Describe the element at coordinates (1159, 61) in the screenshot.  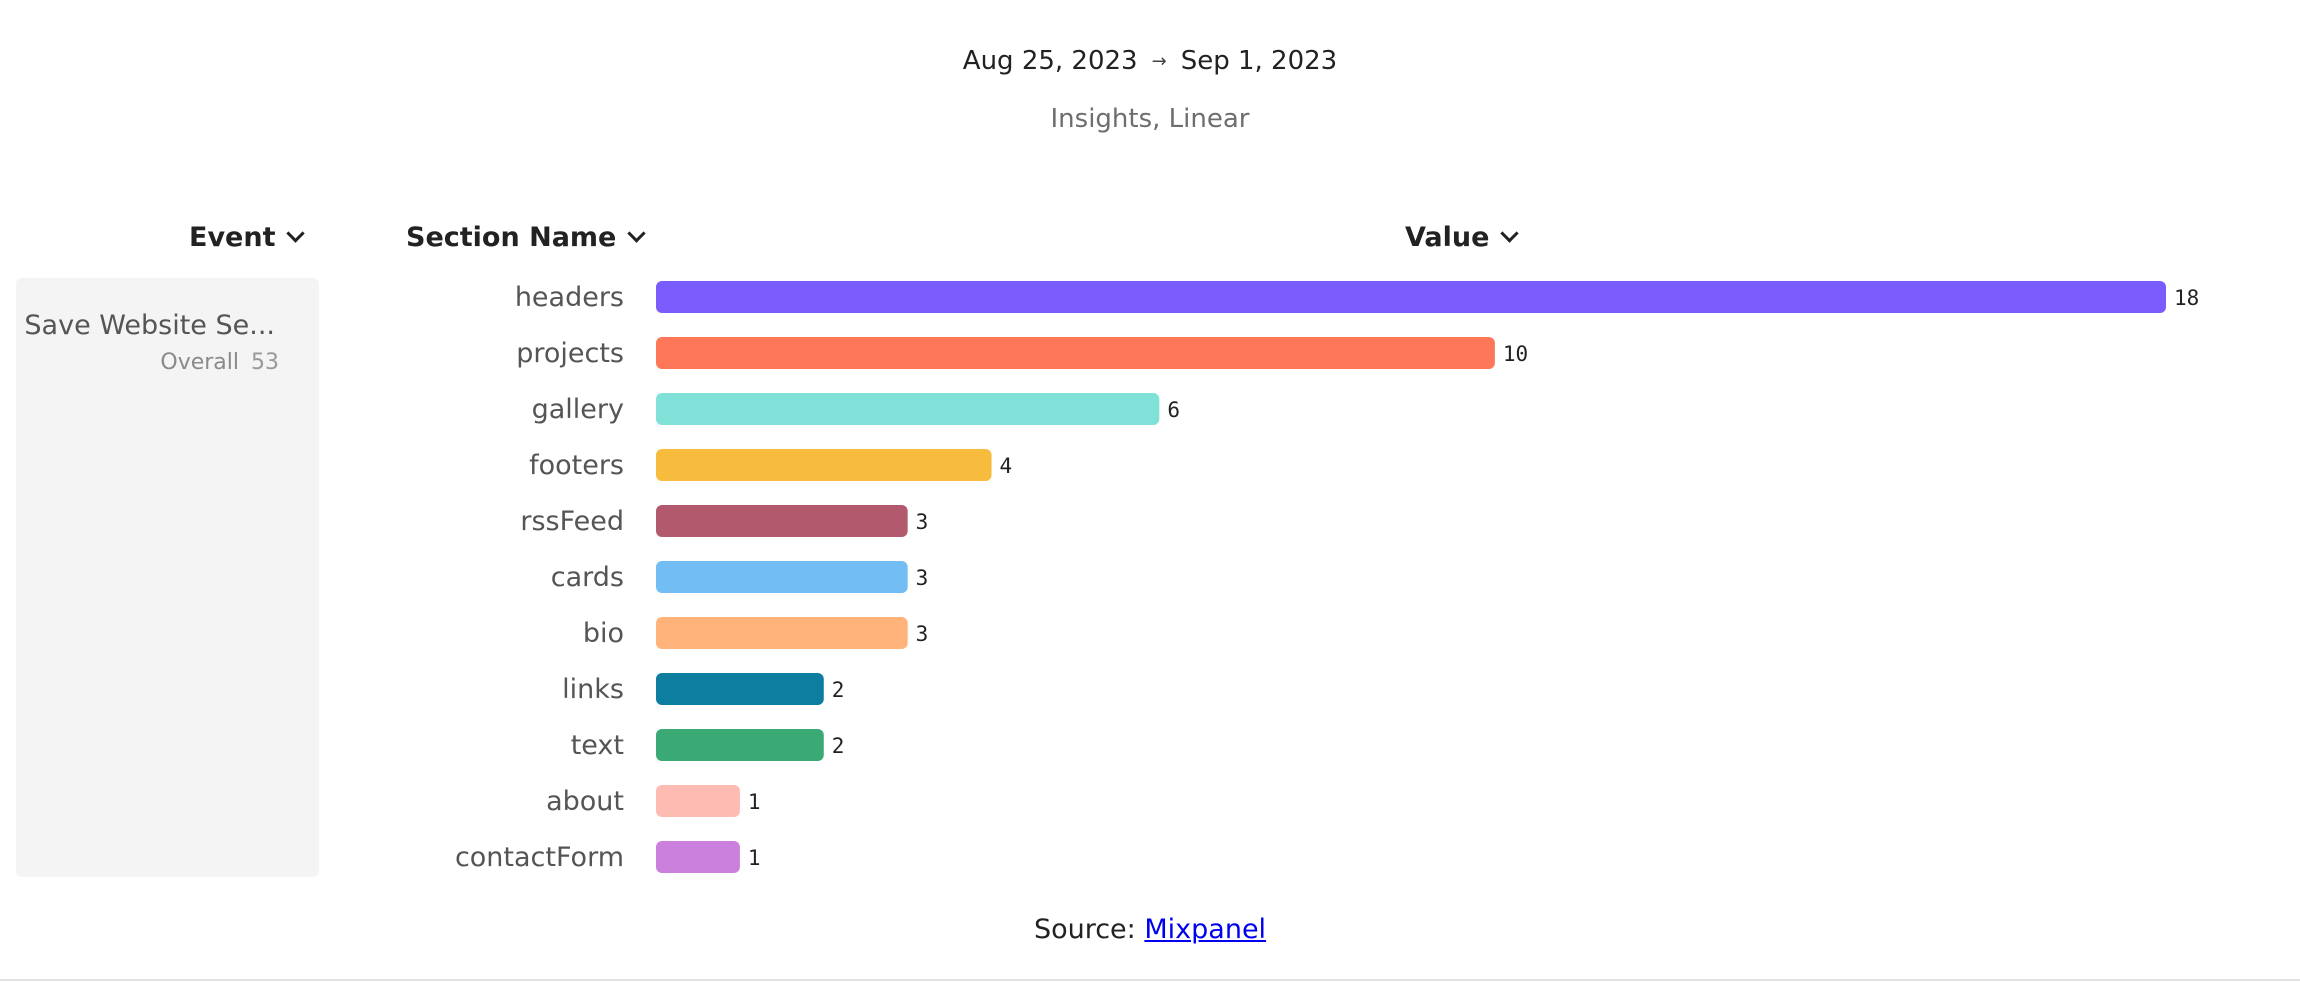
I see `arrow-right-icon: →` at that location.